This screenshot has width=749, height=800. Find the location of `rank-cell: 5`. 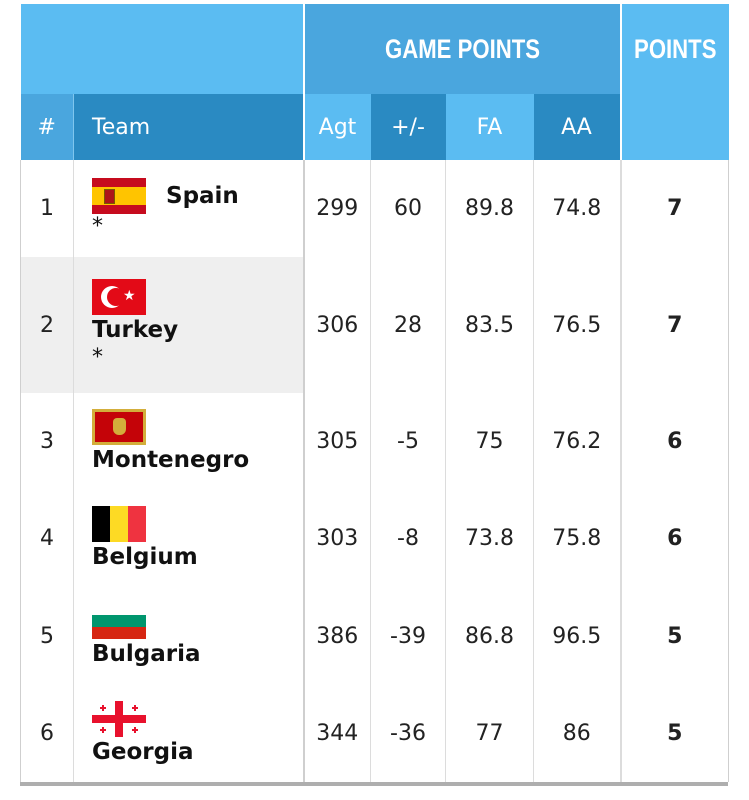

rank-cell: 5 is located at coordinates (47, 636).